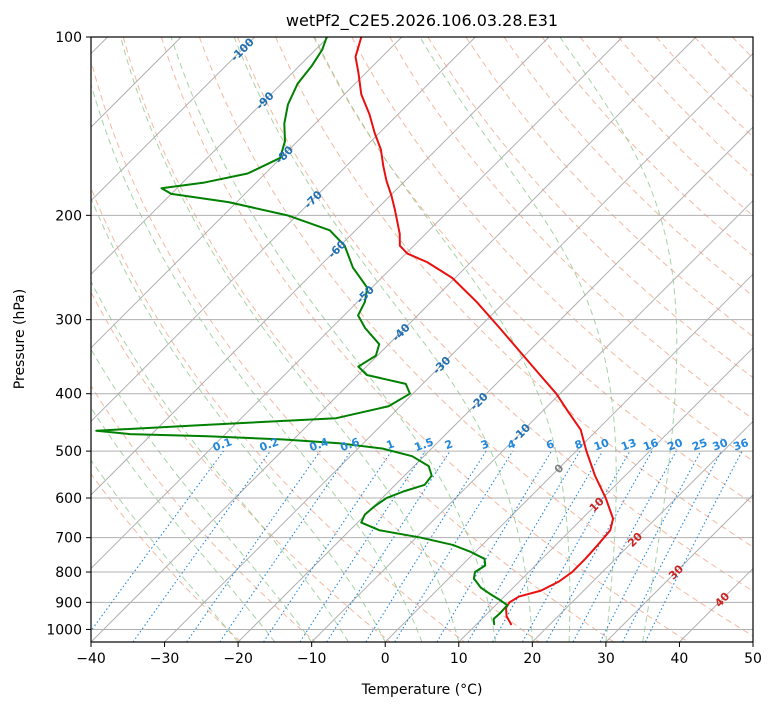  Describe the element at coordinates (165, 659) in the screenshot. I see `x-tick-label: −30` at that location.